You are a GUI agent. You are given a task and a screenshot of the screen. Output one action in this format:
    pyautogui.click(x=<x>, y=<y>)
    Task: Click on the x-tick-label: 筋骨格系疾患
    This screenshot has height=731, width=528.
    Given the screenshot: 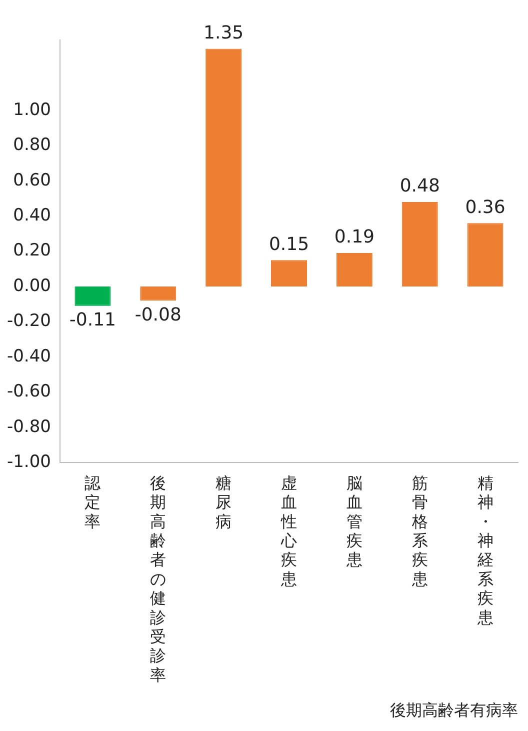 What is the action you would take?
    pyautogui.click(x=419, y=530)
    